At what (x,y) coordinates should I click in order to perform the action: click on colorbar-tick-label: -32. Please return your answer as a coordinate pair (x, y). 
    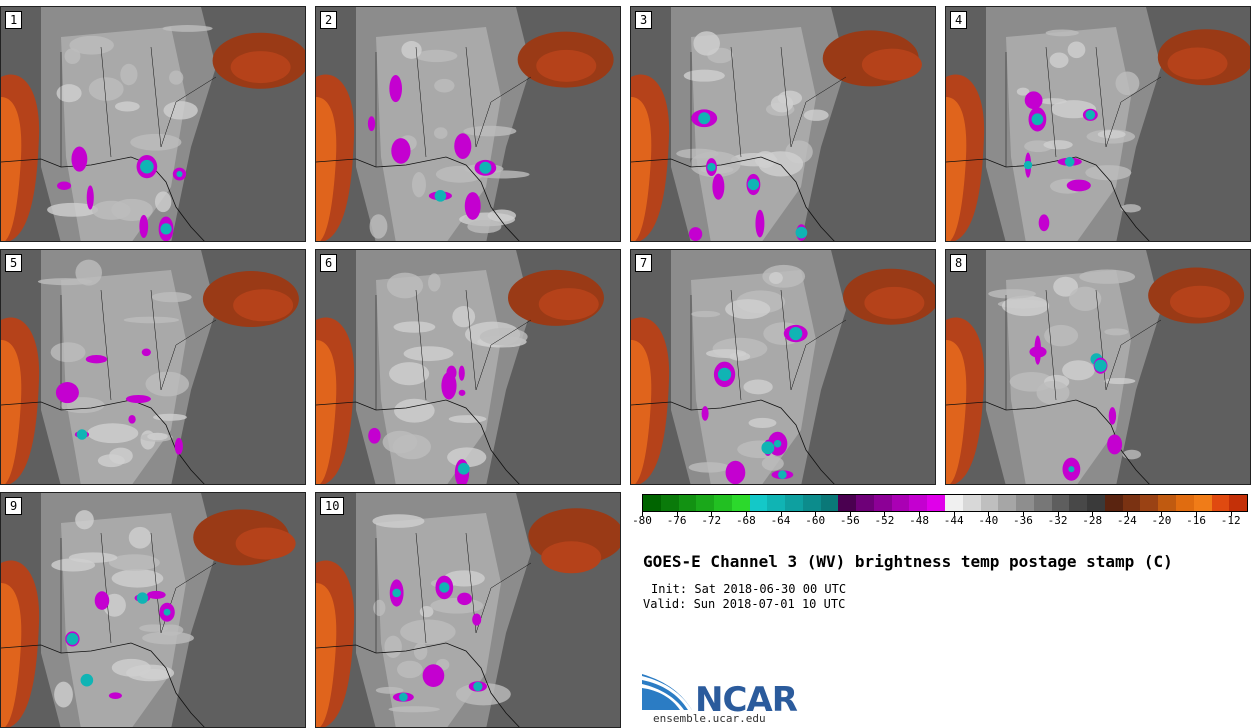
    Looking at the image, I should click on (1057, 520).